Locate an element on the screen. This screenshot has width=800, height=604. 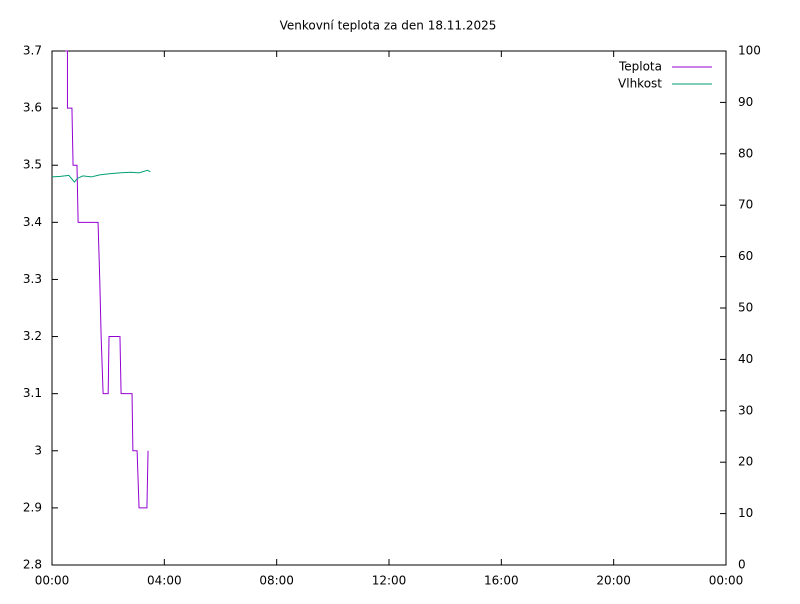
y2-tick-label: 70 is located at coordinates (745, 205).